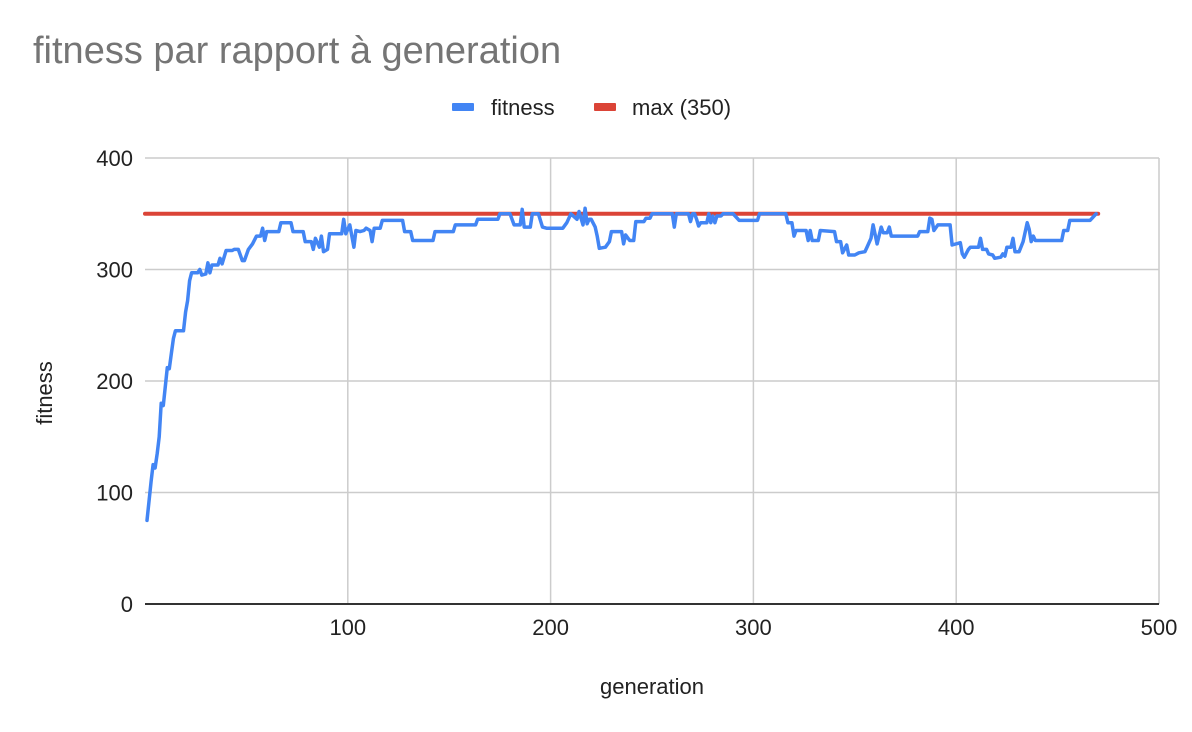  What do you see at coordinates (347, 627) in the screenshot?
I see `x-tick-label: 100` at bounding box center [347, 627].